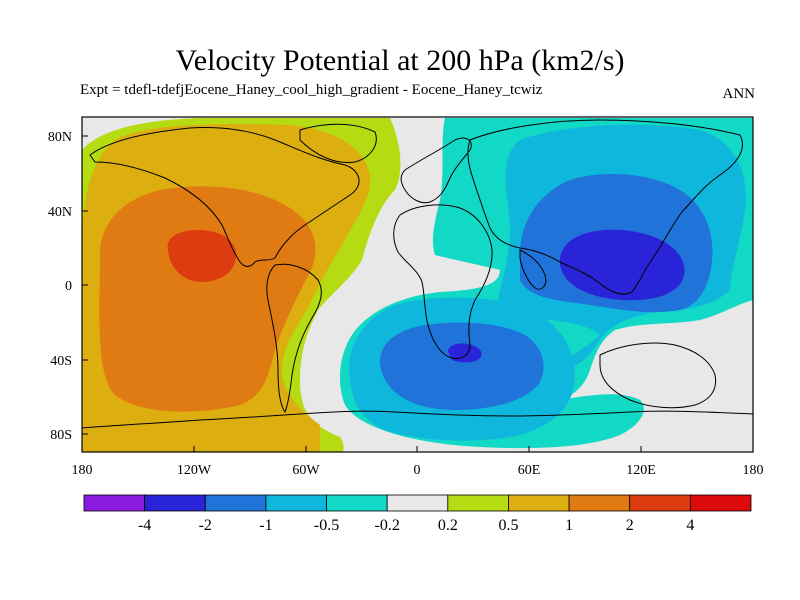 Image resolution: width=800 pixels, height=600 pixels. What do you see at coordinates (529, 470) in the screenshot?
I see `x-tick-label: 60E` at bounding box center [529, 470].